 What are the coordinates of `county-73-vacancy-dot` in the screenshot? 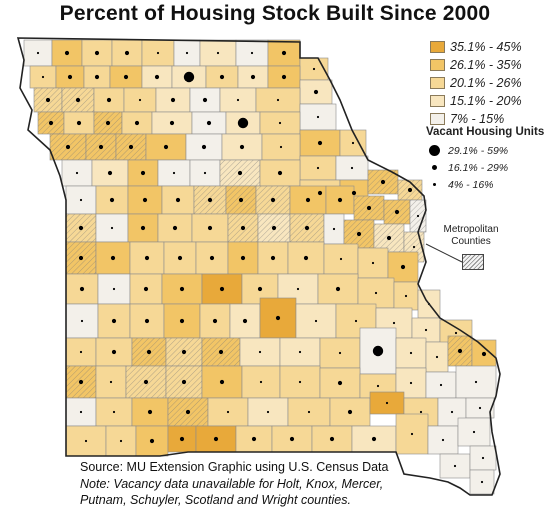 It's located at (112, 228).